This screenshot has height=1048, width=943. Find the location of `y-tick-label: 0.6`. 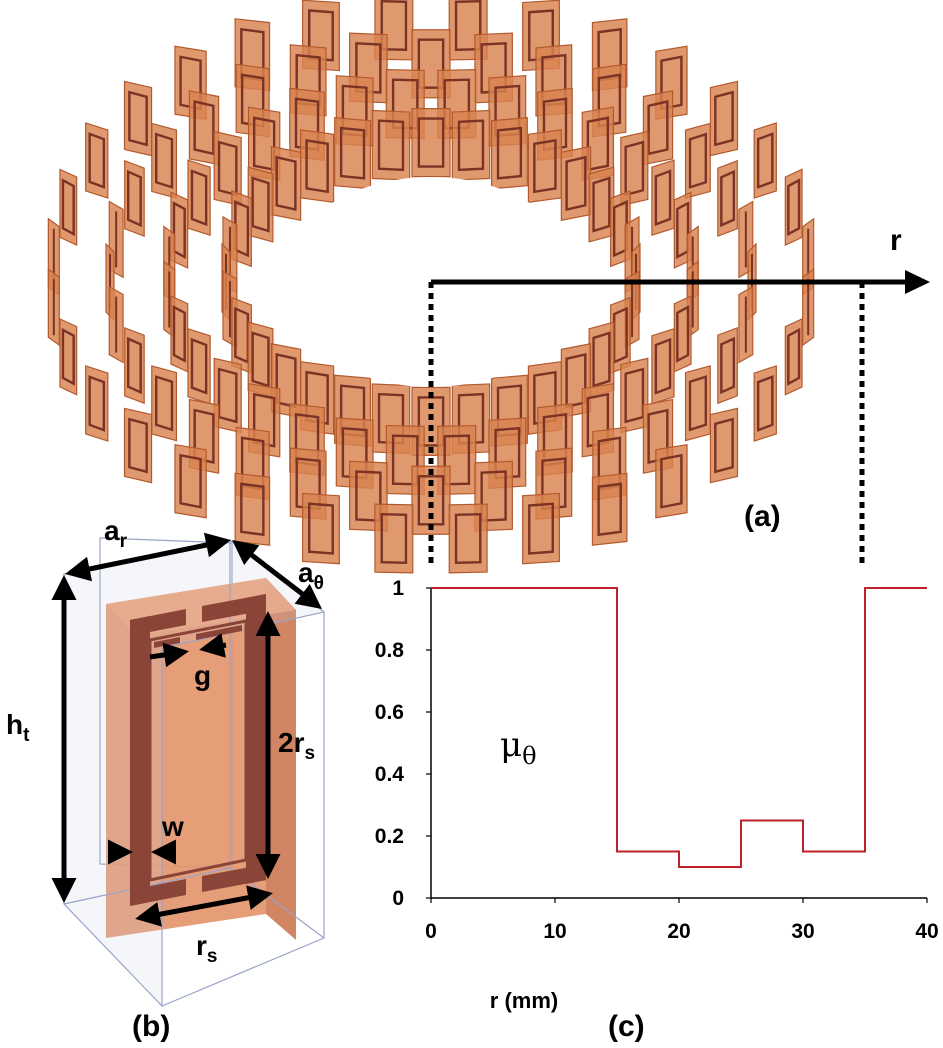

y-tick-label: 0.6 is located at coordinates (389, 712).